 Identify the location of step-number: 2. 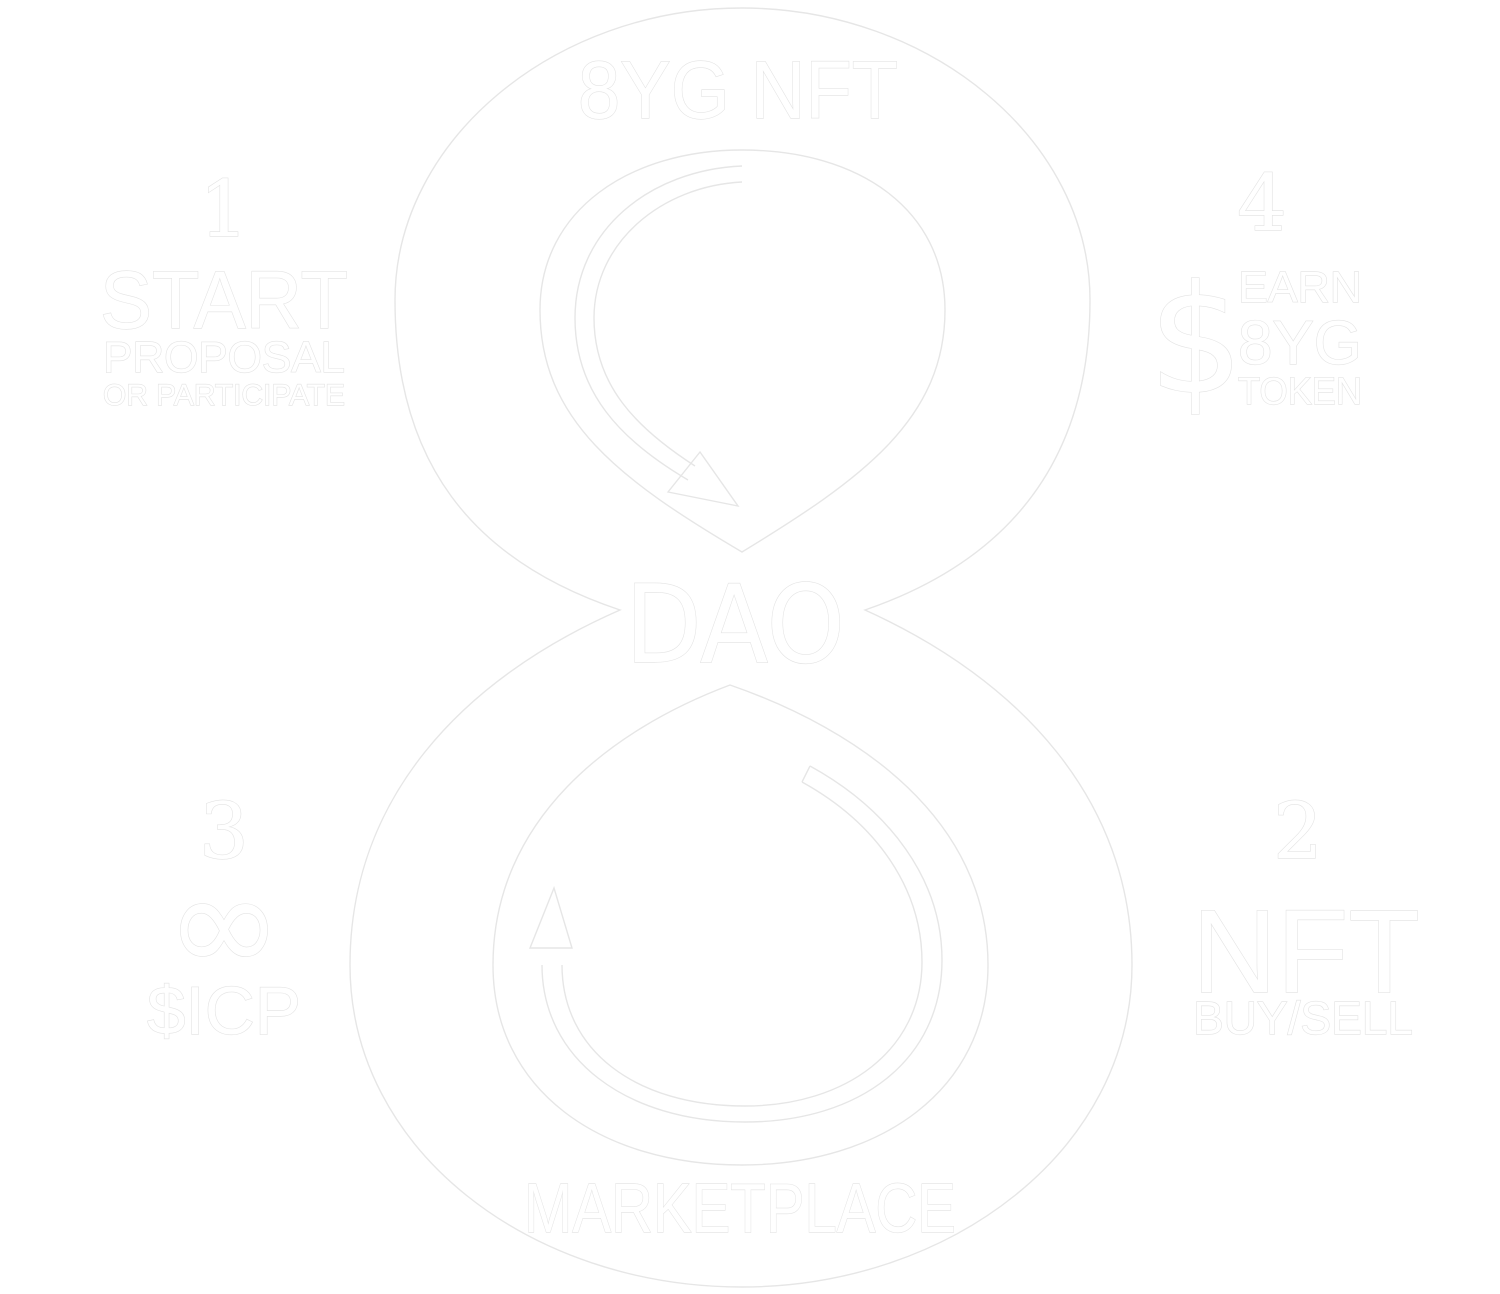
(1298, 832).